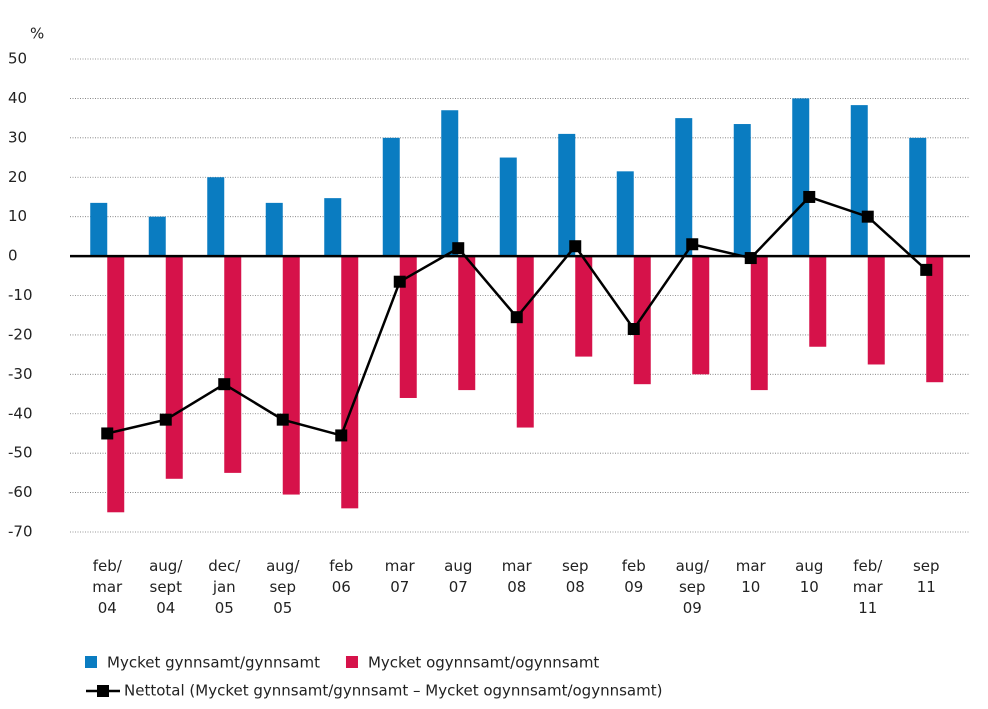 The image size is (988, 709). Describe the element at coordinates (17, 216) in the screenshot. I see `y-tick-label: 10` at that location.